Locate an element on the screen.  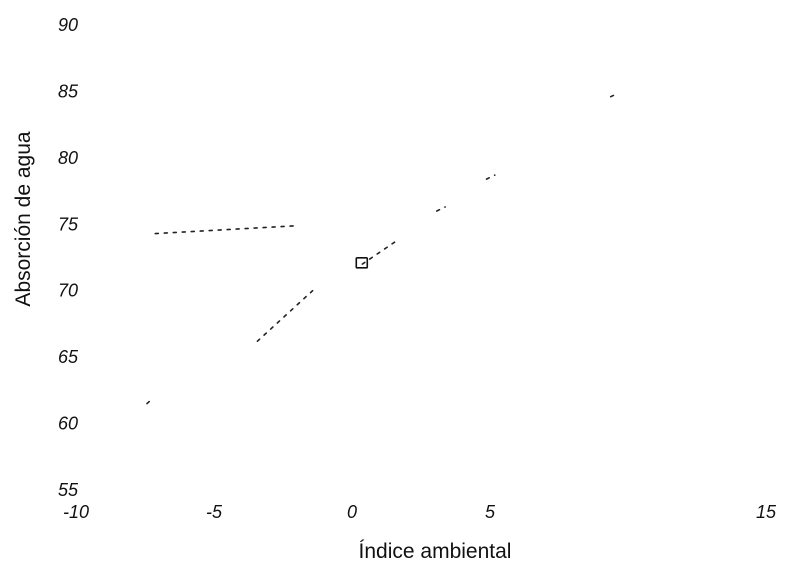
square-marker is located at coordinates (362, 263).